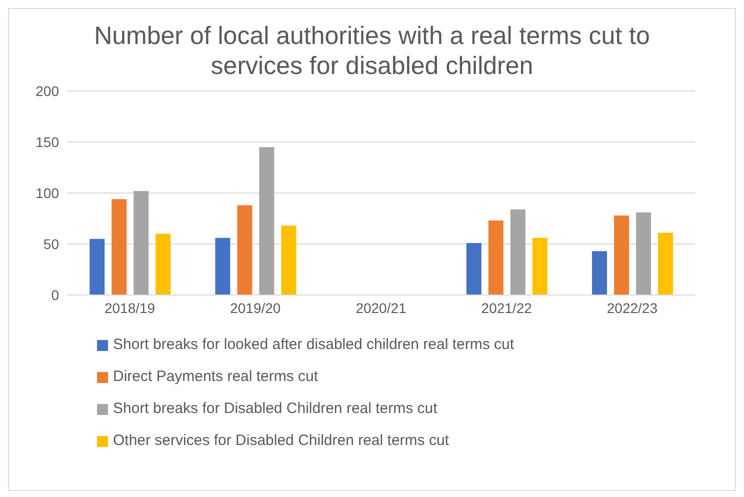 The image size is (744, 497). What do you see at coordinates (255, 308) in the screenshot?
I see `x-tick-label: 2019/20` at bounding box center [255, 308].